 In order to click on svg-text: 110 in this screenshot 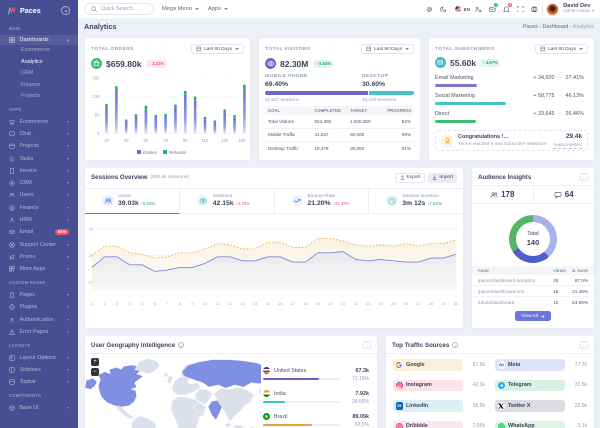, I will do `click(205, 140)`.